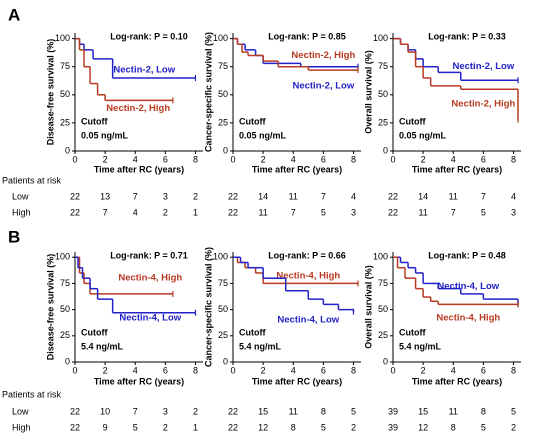 This screenshot has height=448, width=550. What do you see at coordinates (323, 370) in the screenshot?
I see `x-tick-label: 6` at bounding box center [323, 370].